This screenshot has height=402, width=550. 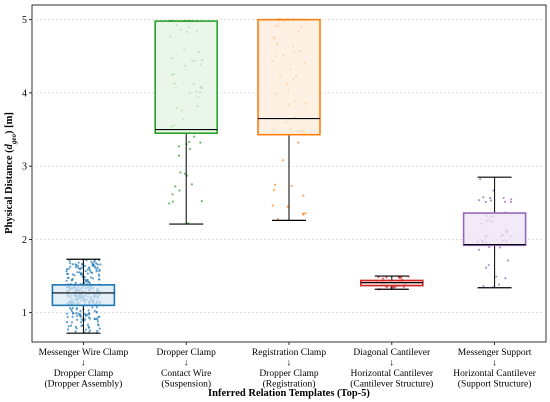 I want to click on x-axis-title: Inferred Relation Templates (Top-5), so click(x=289, y=393).